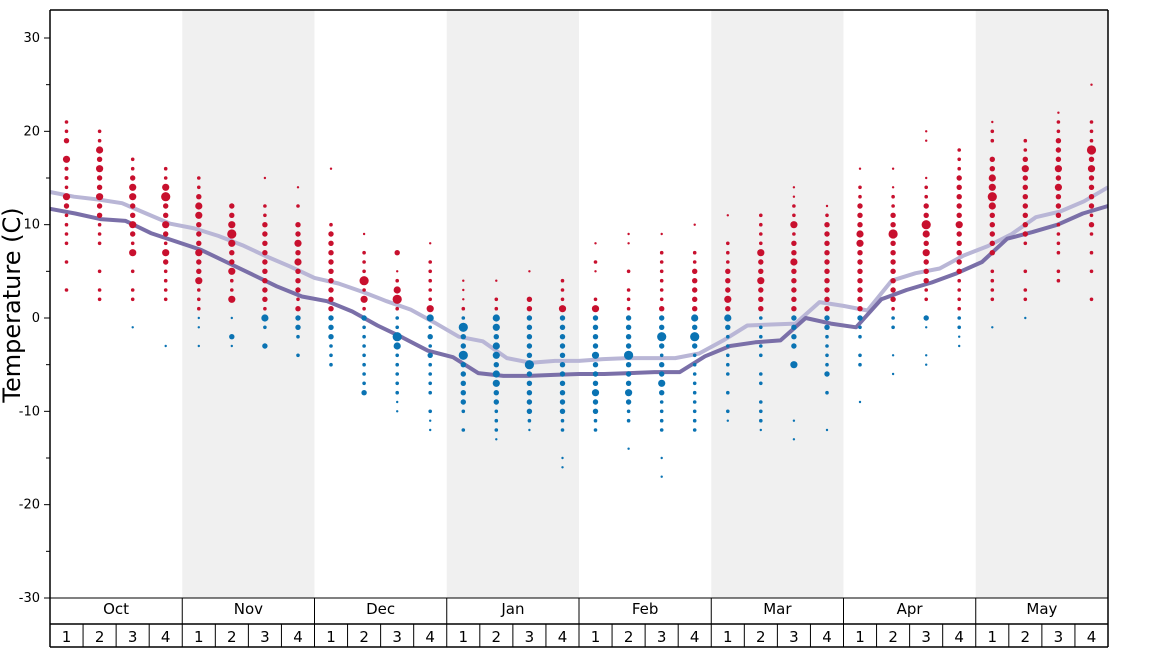  Describe the element at coordinates (116, 609) in the screenshot. I see `month-label-oct: Oct` at that location.